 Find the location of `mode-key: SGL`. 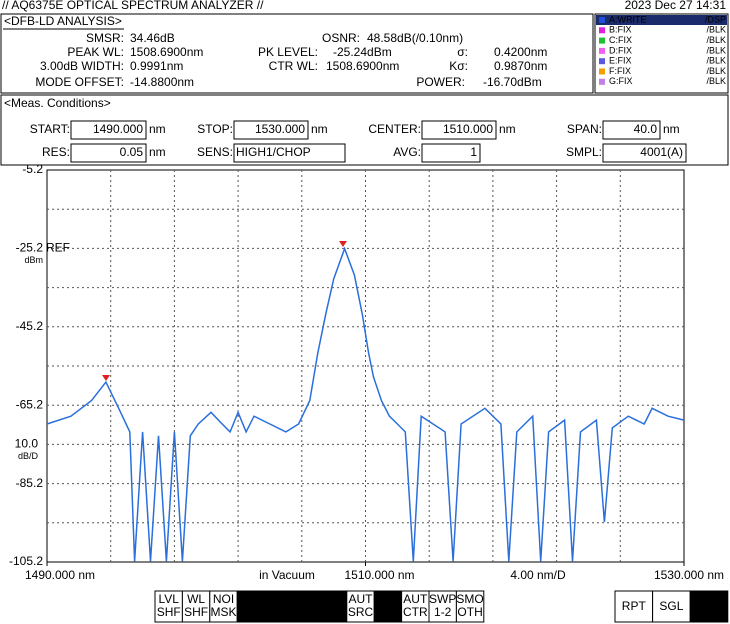

mode-key: SGL is located at coordinates (671, 606).